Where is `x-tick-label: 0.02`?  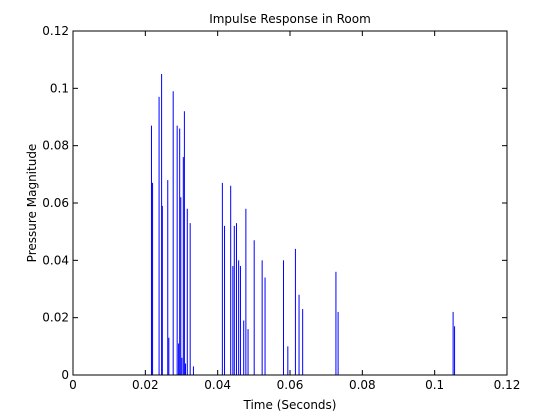
x-tick-label: 0.02 is located at coordinates (145, 385).